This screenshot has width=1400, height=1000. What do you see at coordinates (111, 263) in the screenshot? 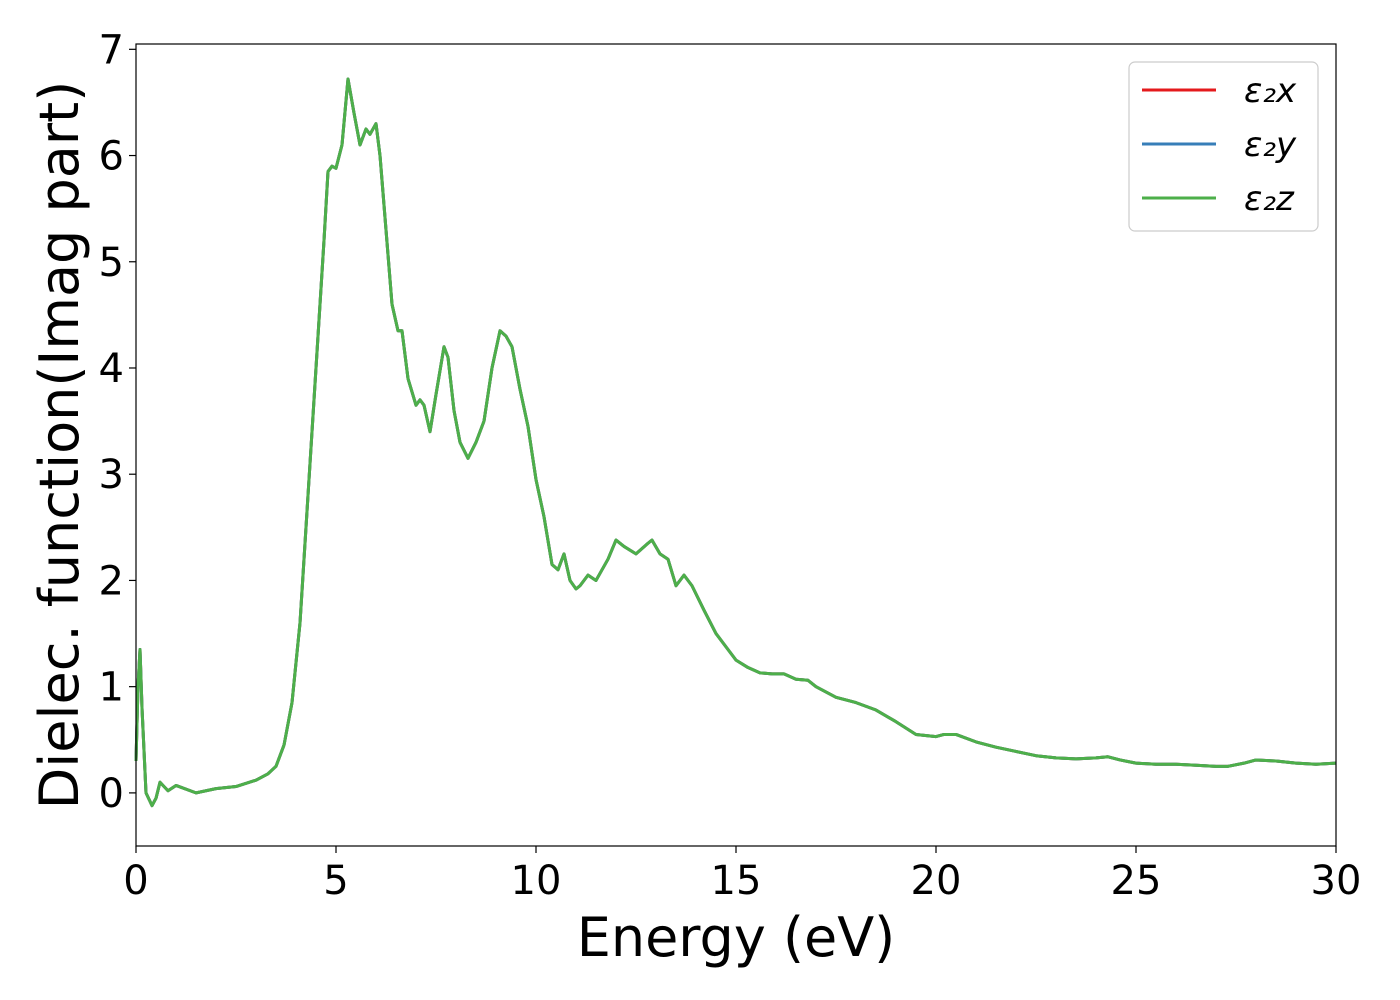
I see `y-tick-label: 5` at bounding box center [111, 263].